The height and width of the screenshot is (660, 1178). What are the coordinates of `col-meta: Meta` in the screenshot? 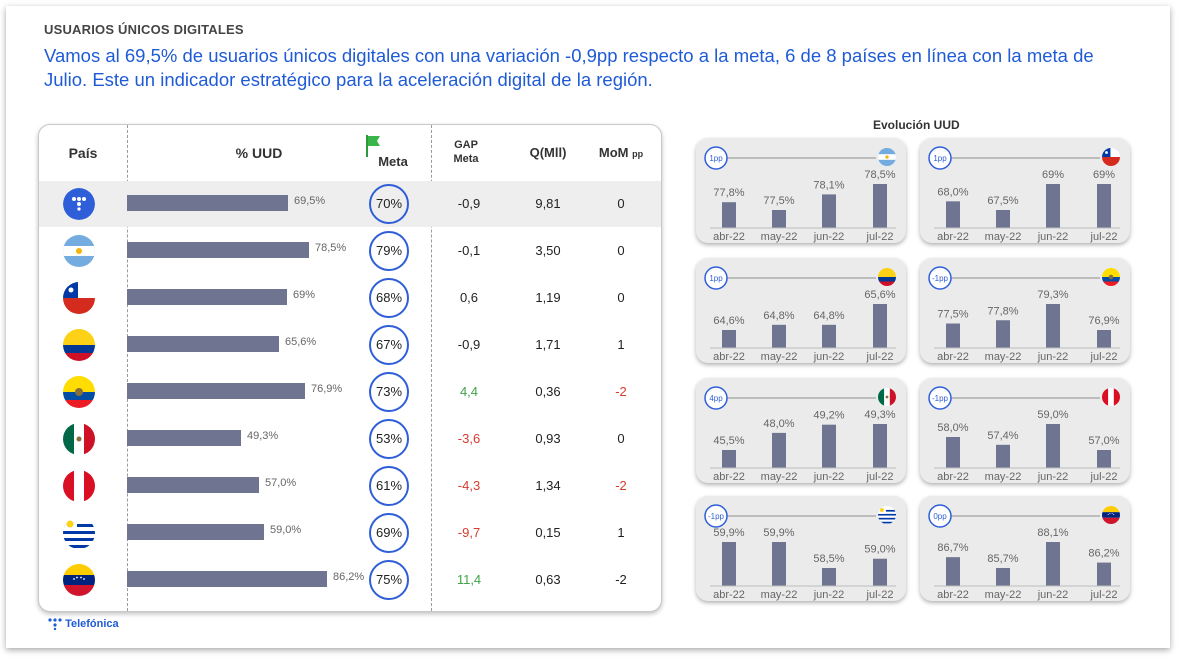 It's located at (393, 161).